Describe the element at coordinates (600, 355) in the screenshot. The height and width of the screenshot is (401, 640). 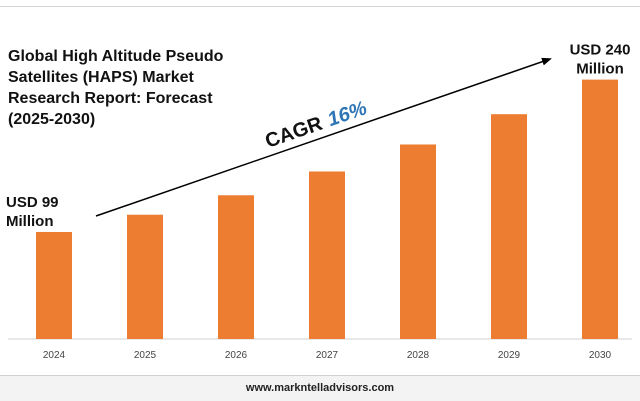
I see `x-tick-label-2030: 2030` at that location.